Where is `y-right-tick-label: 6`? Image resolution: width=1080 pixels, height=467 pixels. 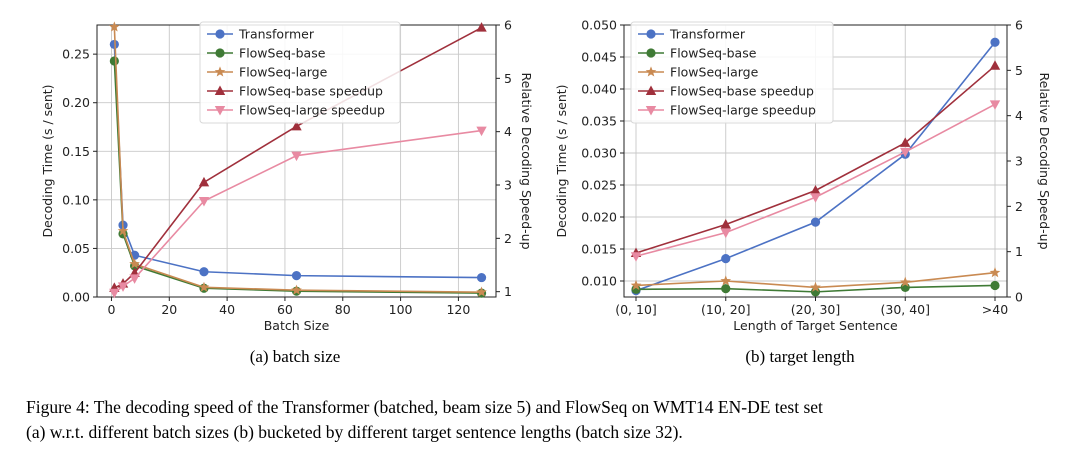
y-right-tick-label: 6 is located at coordinates (1019, 25).